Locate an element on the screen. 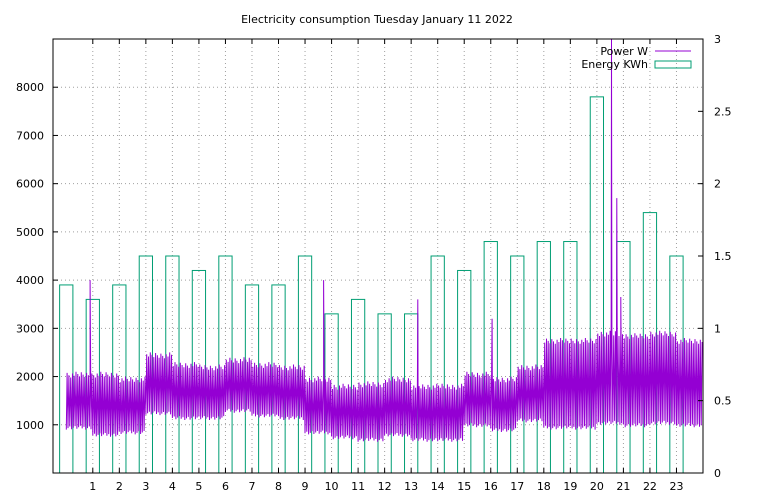 This screenshot has width=768, height=500. y-left-tick-label: 2000 is located at coordinates (30, 377).